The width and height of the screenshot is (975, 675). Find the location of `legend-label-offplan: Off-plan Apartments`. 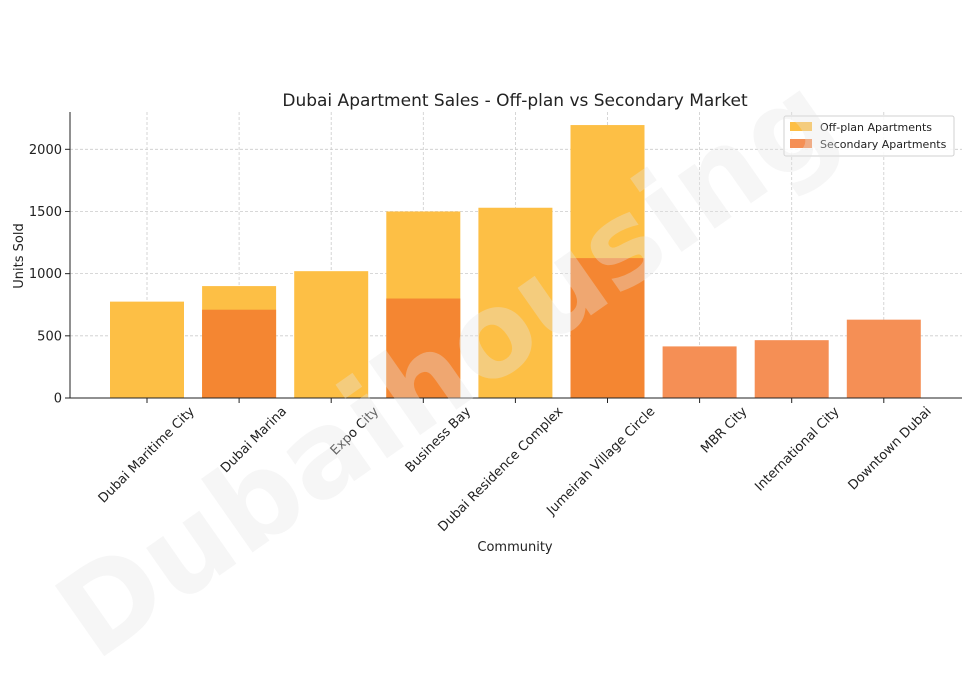

legend-label-offplan: Off-plan Apartments is located at coordinates (876, 127).